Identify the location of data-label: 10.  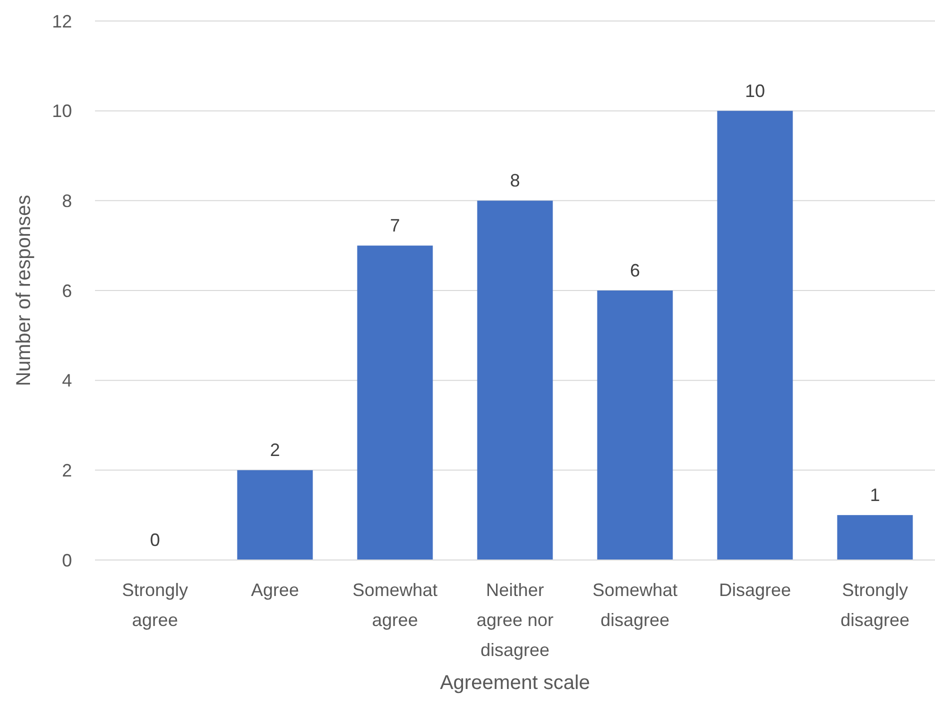
(755, 90).